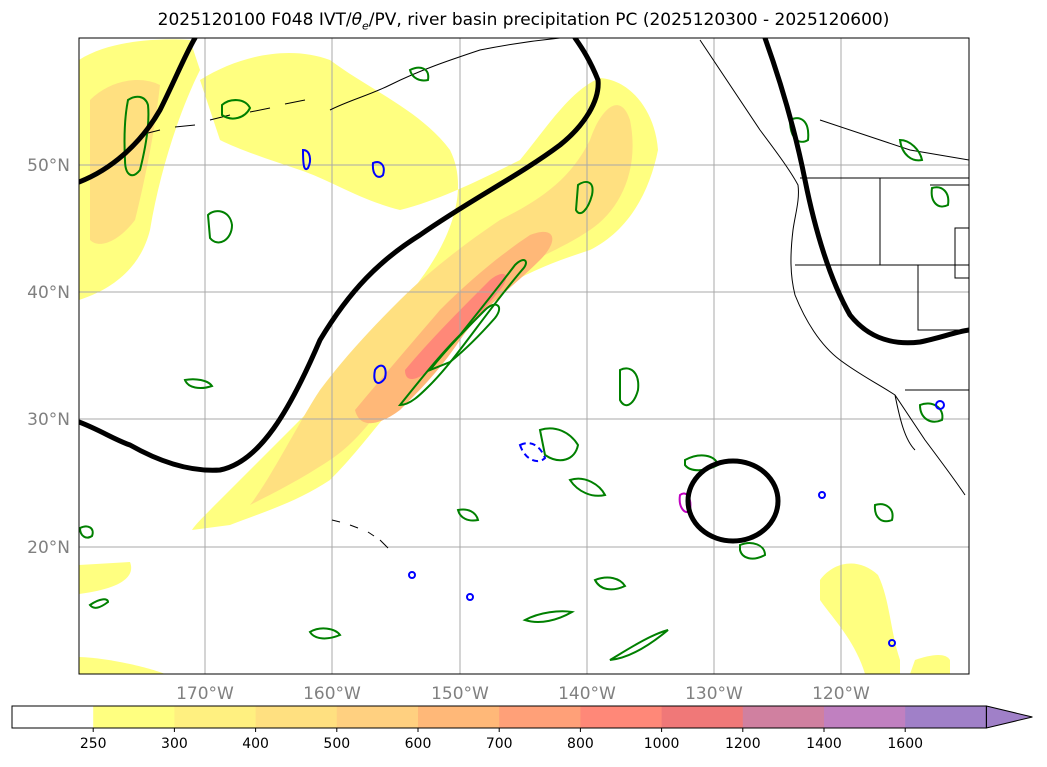 The image size is (1047, 767). What do you see at coordinates (356, 20) in the screenshot?
I see `title-theta: θ` at bounding box center [356, 20].